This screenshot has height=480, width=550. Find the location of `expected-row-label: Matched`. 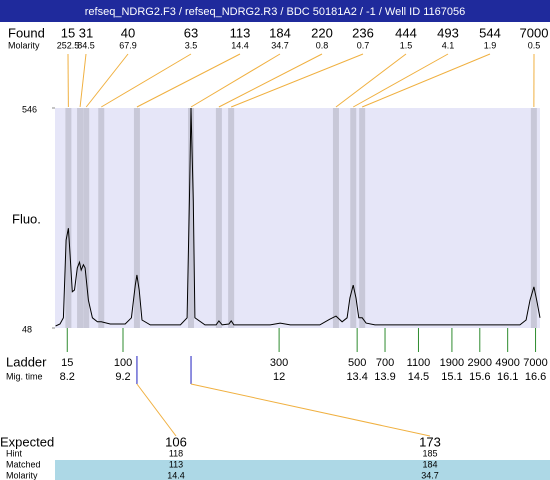

expected-row-label: Matched is located at coordinates (23, 464).